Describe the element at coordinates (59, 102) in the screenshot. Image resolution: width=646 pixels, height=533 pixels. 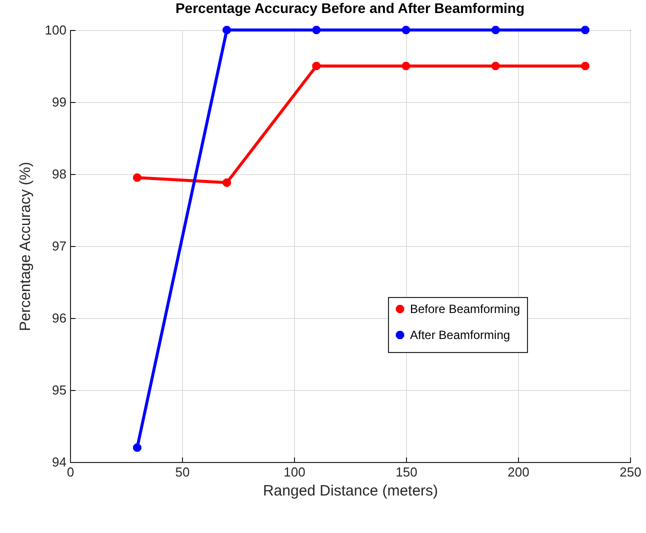
I see `y-tick-label: 99` at that location.